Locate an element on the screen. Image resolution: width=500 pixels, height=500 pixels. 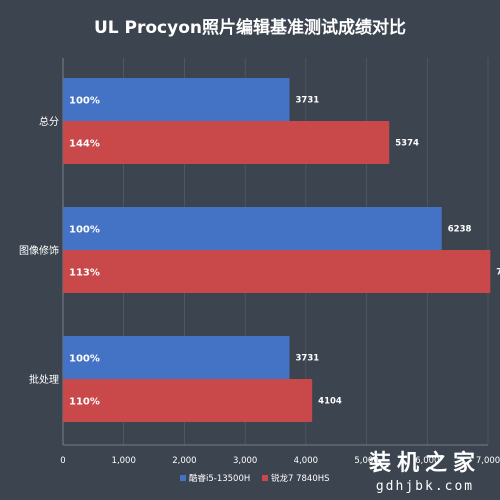
x-tick-label: 6,000 is located at coordinates (427, 461).